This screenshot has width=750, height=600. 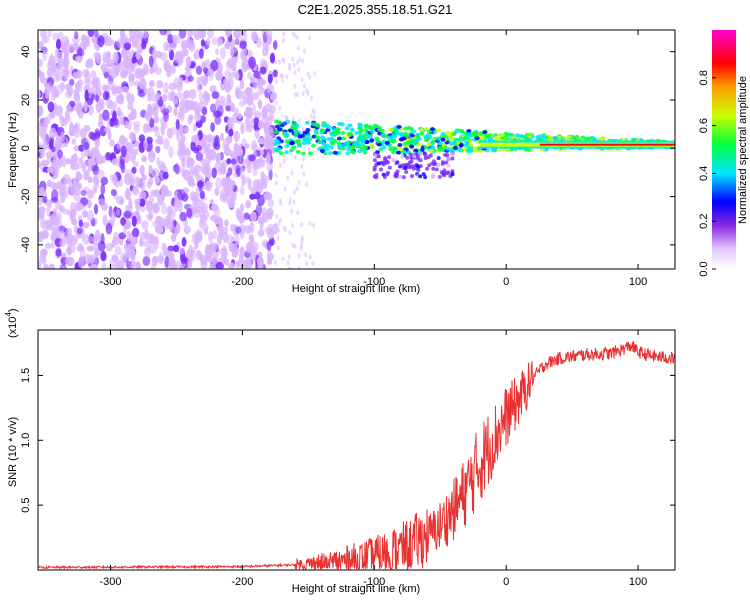 I want to click on snr-multiplier-close: ), so click(x=13, y=310).